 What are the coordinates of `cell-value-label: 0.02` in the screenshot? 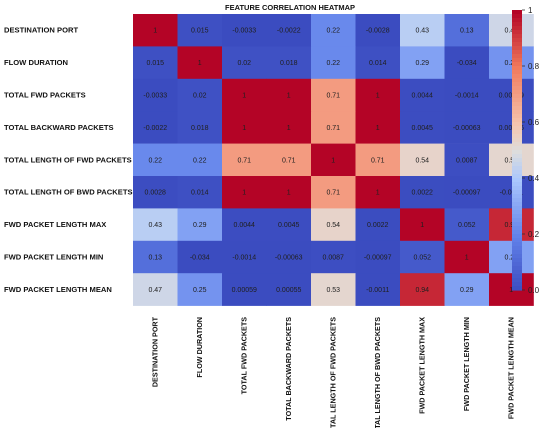 It's located at (200, 96).